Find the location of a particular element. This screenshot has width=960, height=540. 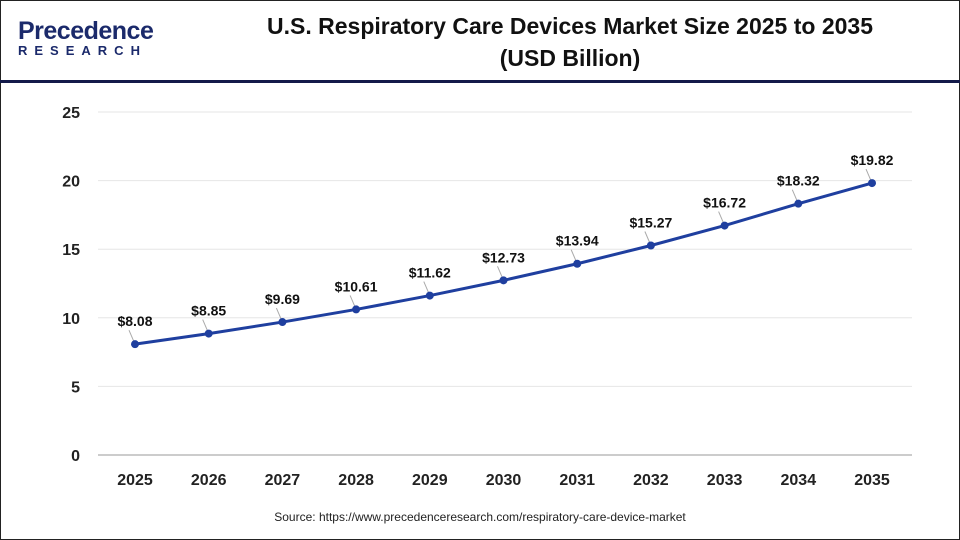

data-label: $8.85 is located at coordinates (208, 311).